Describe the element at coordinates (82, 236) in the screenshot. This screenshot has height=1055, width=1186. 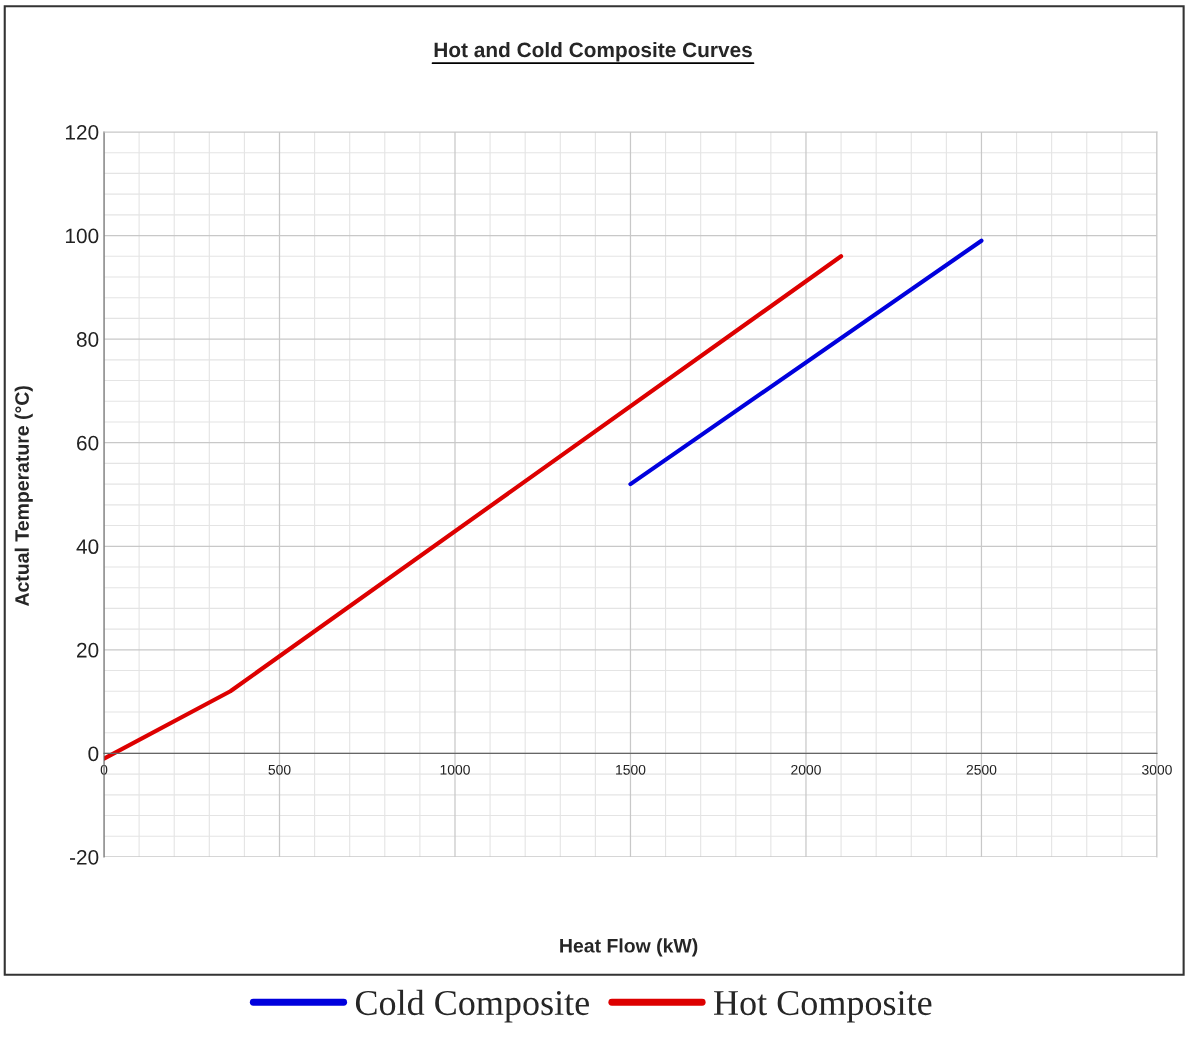
I see `y-tick-label: 100` at that location.